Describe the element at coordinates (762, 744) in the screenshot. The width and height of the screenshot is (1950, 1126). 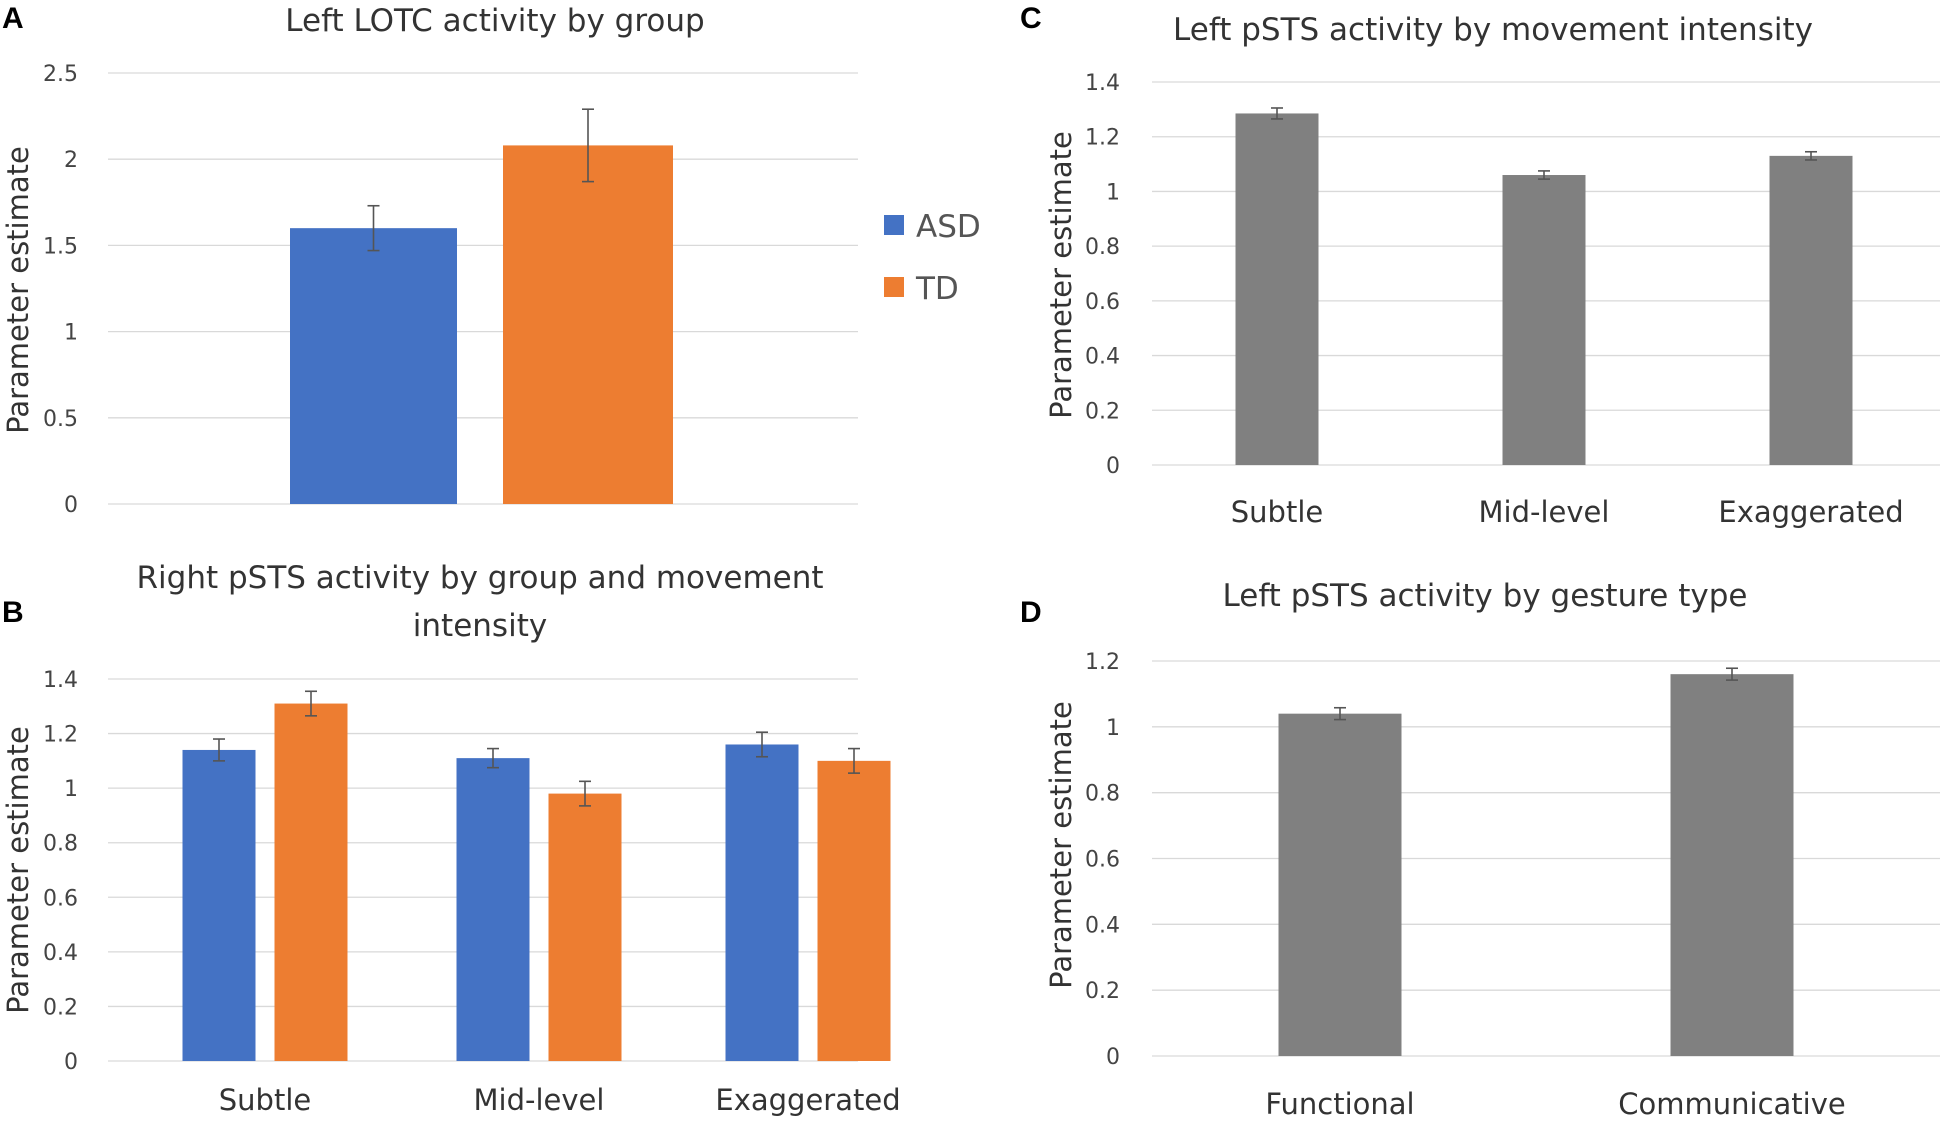
I see `chart-b-bar-asd-2-errorbar` at that location.